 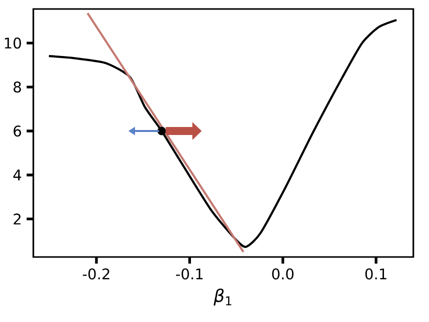 I want to click on x-axis-title: β$_{1}$, so click(x=223, y=297).